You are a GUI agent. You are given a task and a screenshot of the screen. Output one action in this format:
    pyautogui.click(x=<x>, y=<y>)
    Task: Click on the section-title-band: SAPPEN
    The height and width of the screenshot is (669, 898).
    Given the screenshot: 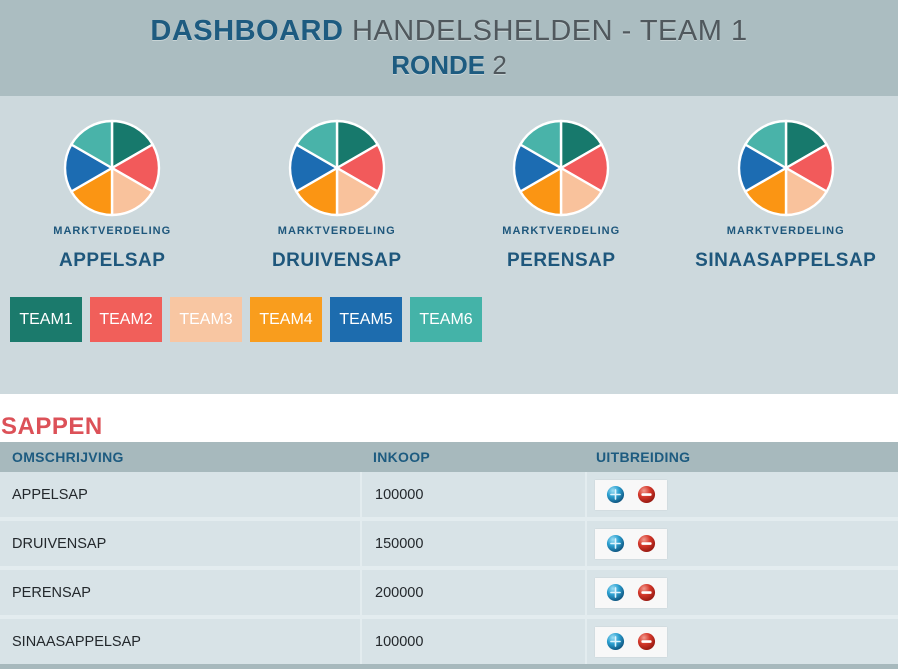 What is the action you would take?
    pyautogui.click(x=449, y=418)
    